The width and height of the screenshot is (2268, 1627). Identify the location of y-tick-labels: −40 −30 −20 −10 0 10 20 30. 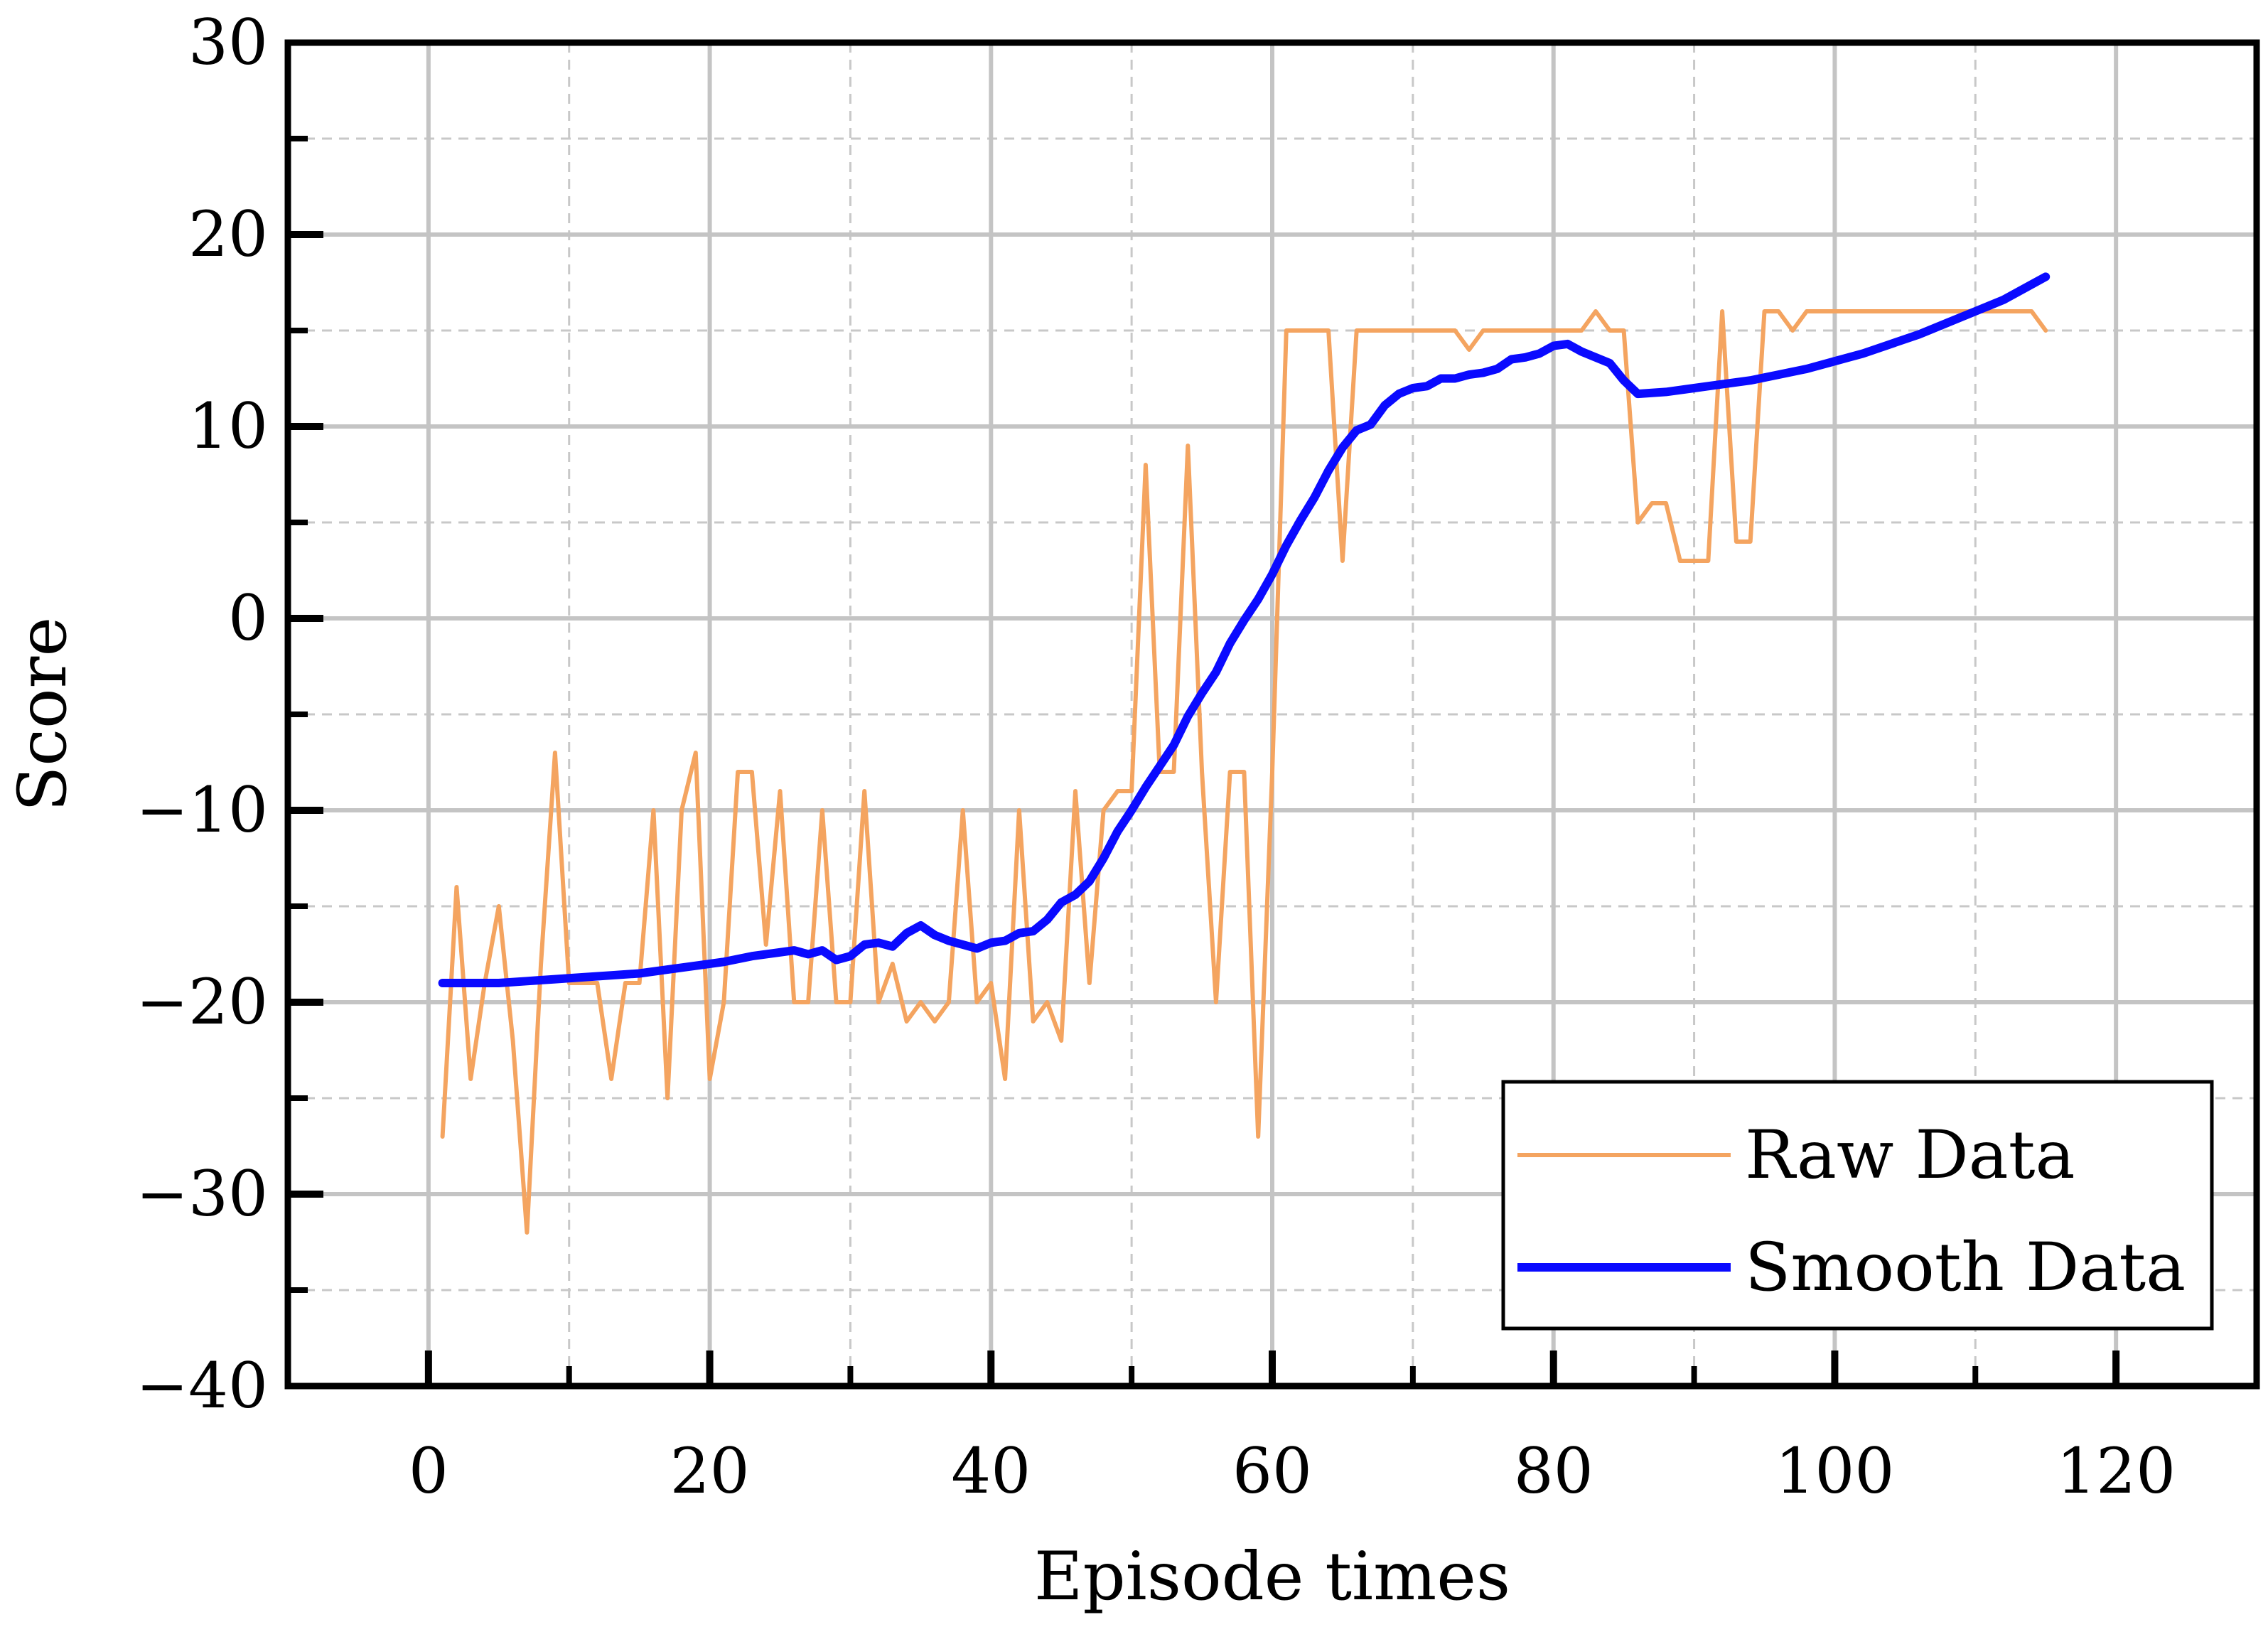
(202, 714).